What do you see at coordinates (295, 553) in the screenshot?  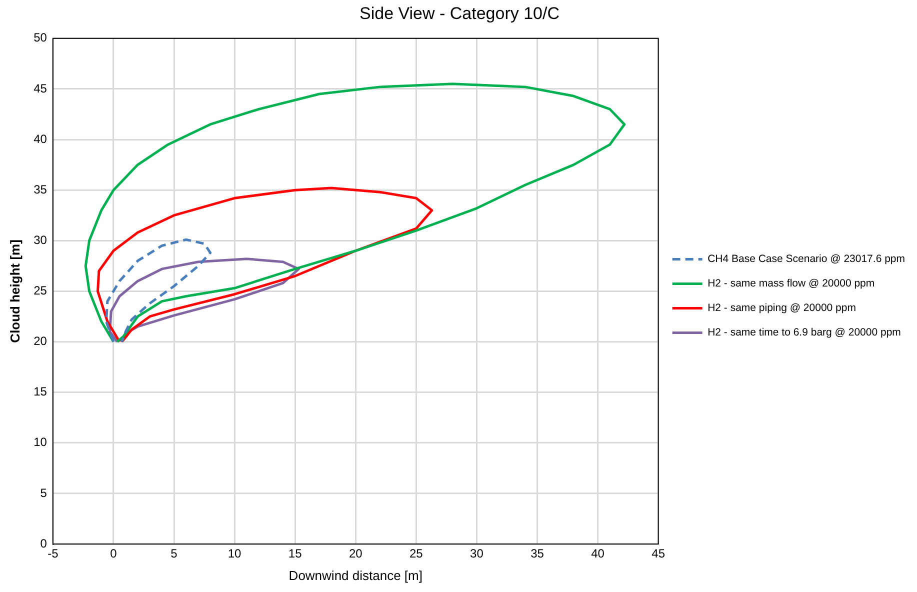 I see `x-tick-label: 15` at bounding box center [295, 553].